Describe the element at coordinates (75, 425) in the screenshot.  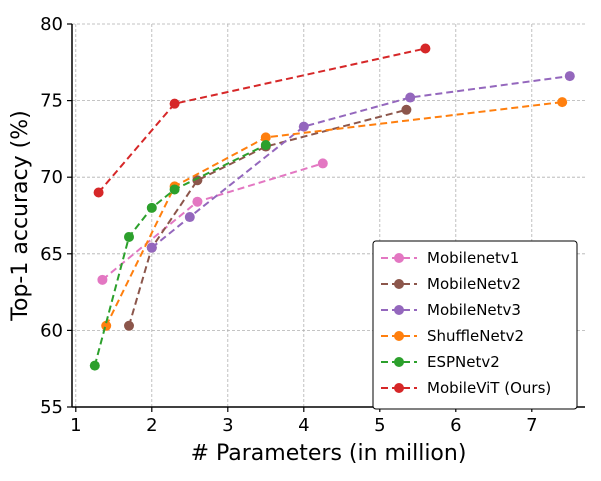
I see `x-tick-label: 1` at that location.